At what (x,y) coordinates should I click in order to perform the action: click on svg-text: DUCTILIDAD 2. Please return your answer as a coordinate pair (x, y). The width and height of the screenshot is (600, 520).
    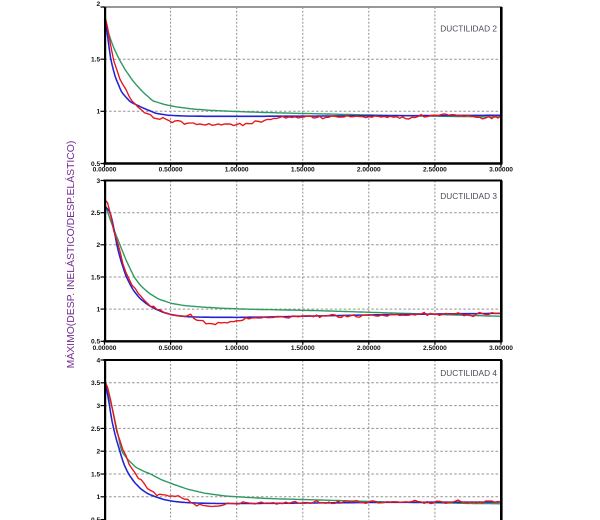
    Looking at the image, I should click on (468, 29).